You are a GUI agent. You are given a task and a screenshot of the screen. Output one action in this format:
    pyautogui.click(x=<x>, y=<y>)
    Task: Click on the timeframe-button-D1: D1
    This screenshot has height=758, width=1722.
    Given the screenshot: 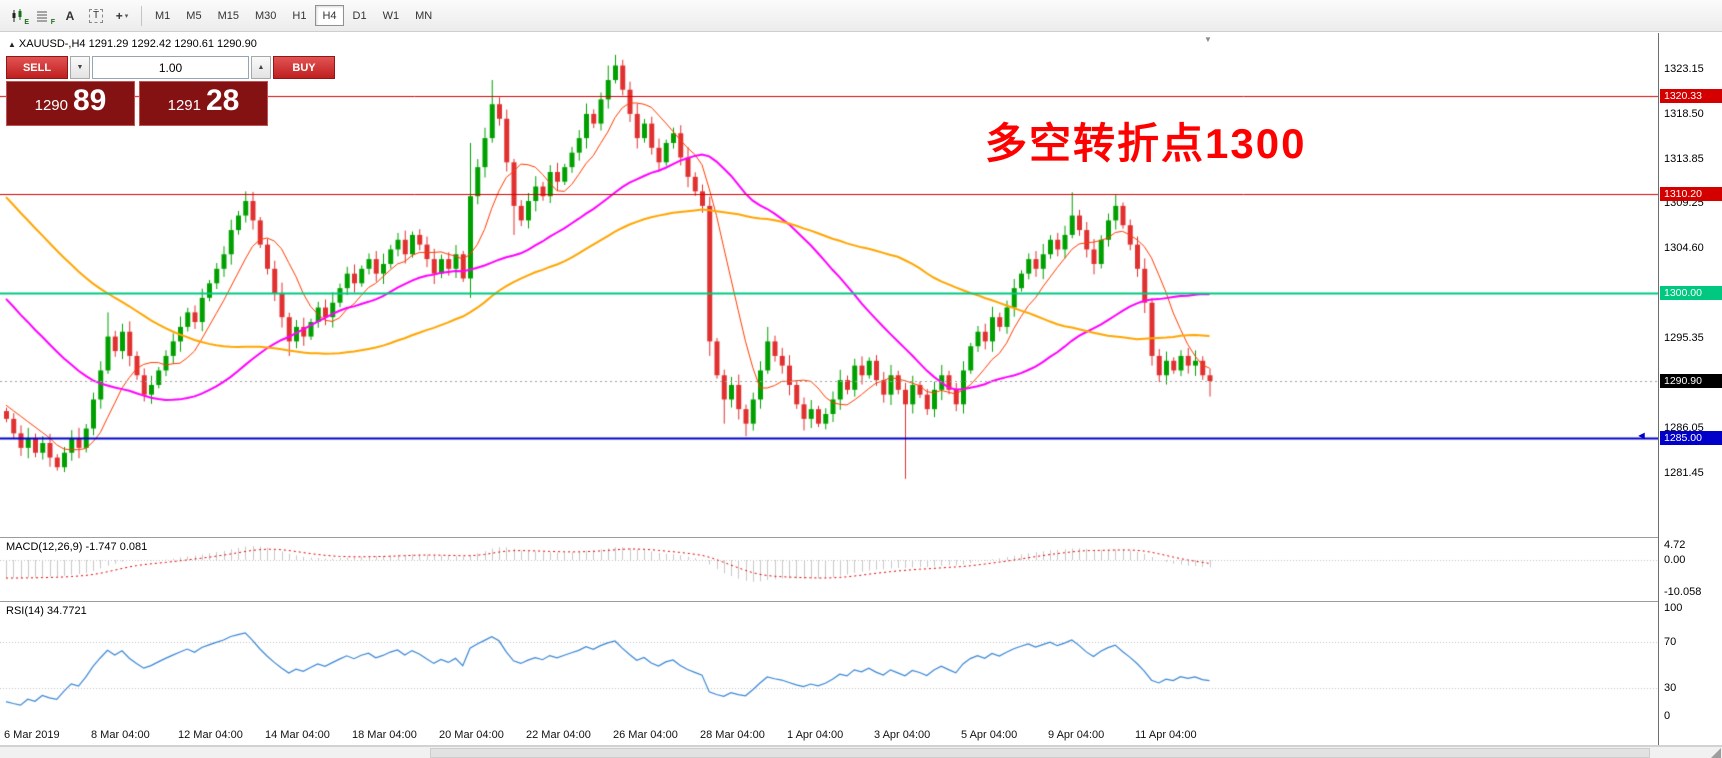 What is the action you would take?
    pyautogui.click(x=360, y=15)
    